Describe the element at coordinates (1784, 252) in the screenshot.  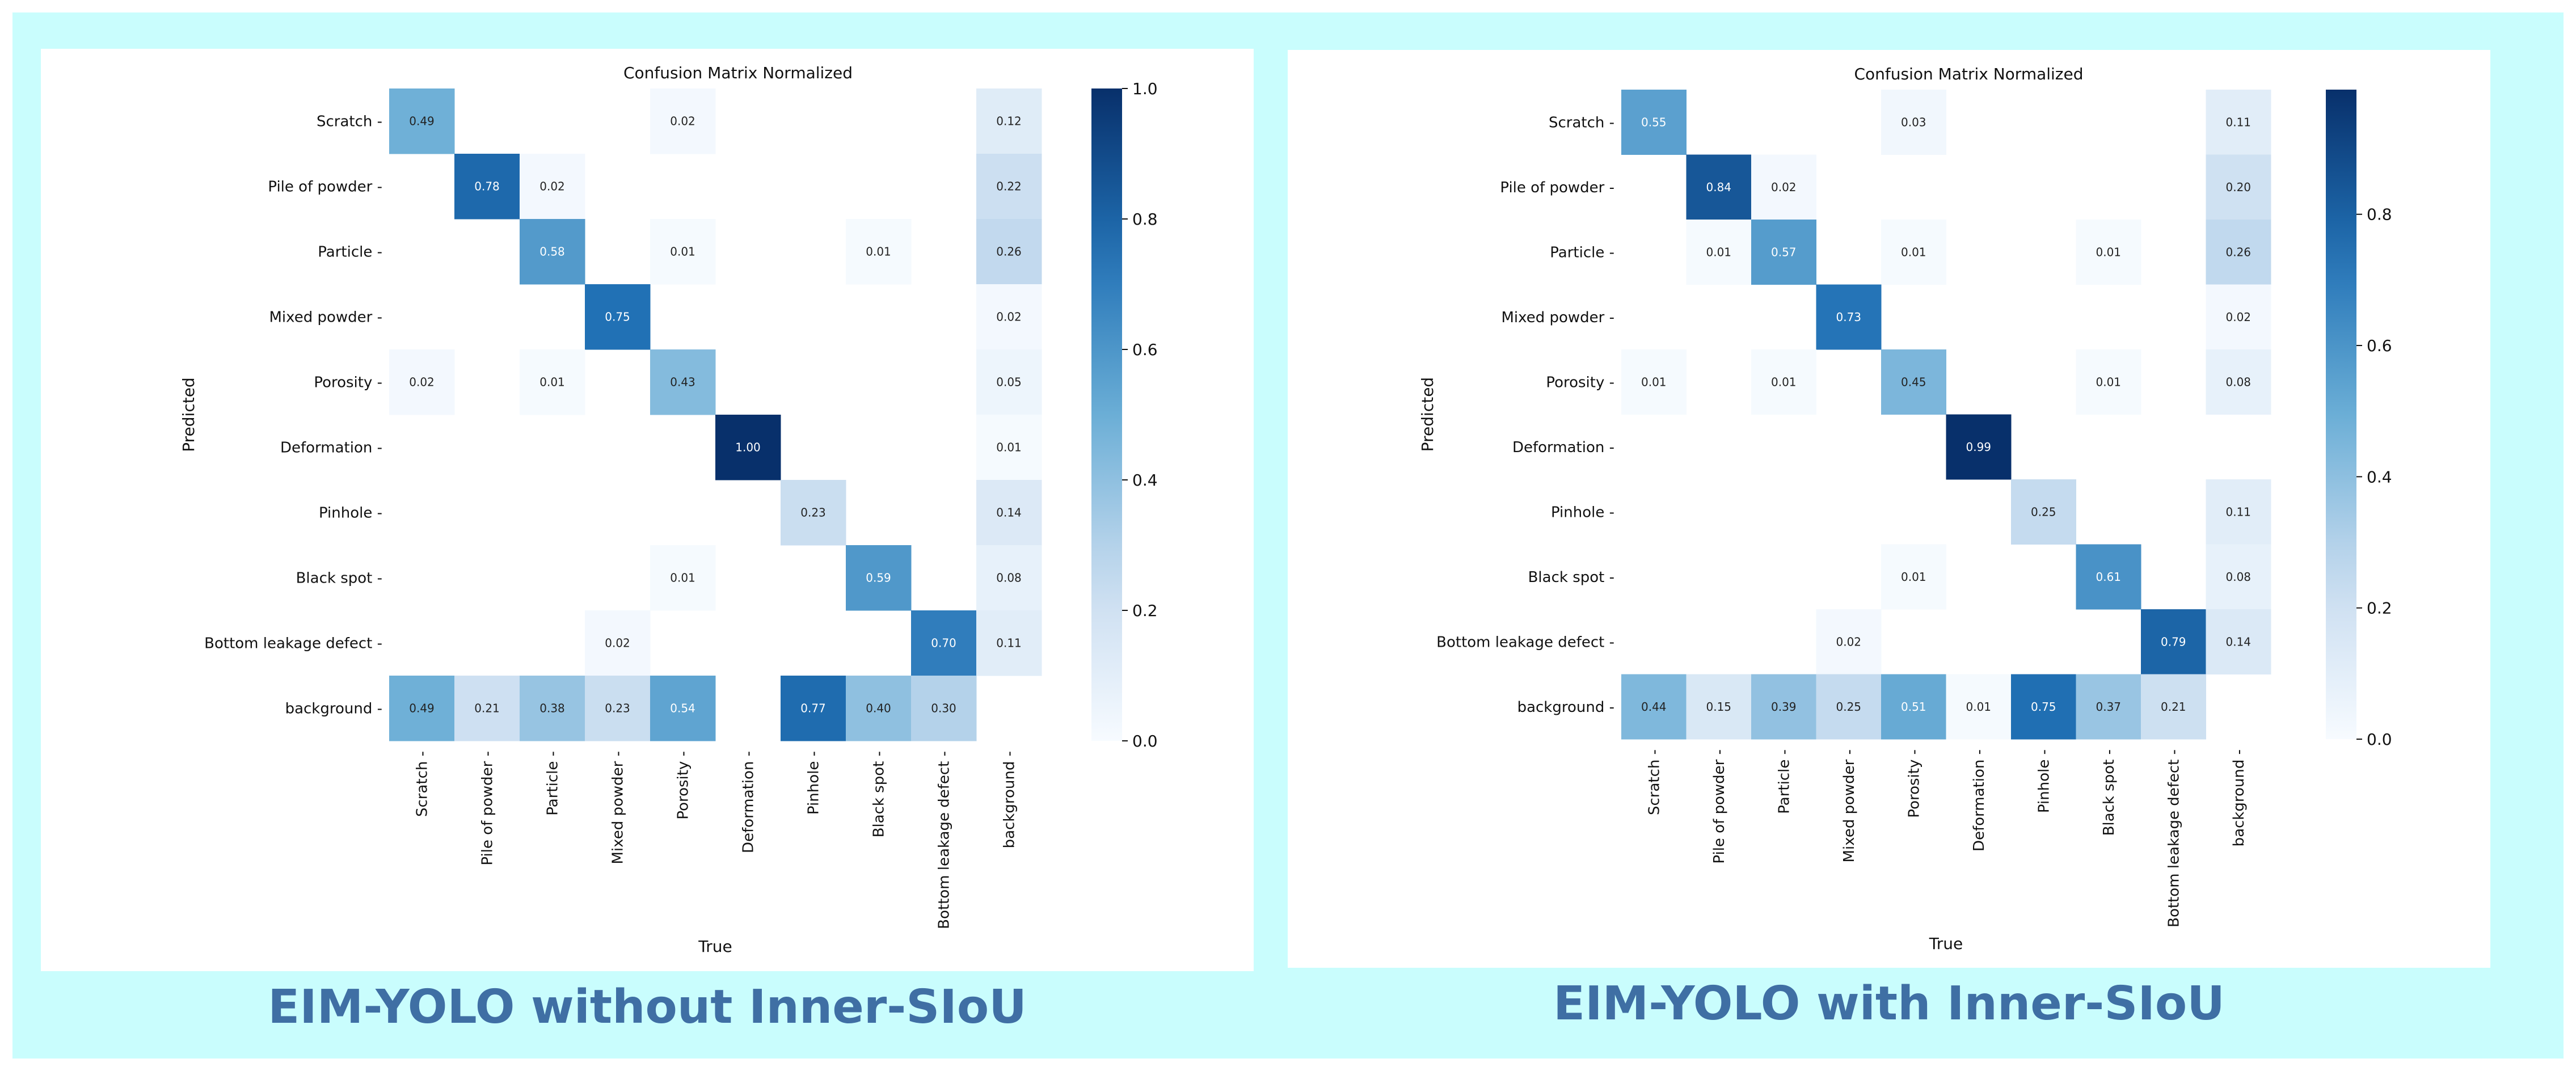
I see `cell-value-label: 0.57` at that location.